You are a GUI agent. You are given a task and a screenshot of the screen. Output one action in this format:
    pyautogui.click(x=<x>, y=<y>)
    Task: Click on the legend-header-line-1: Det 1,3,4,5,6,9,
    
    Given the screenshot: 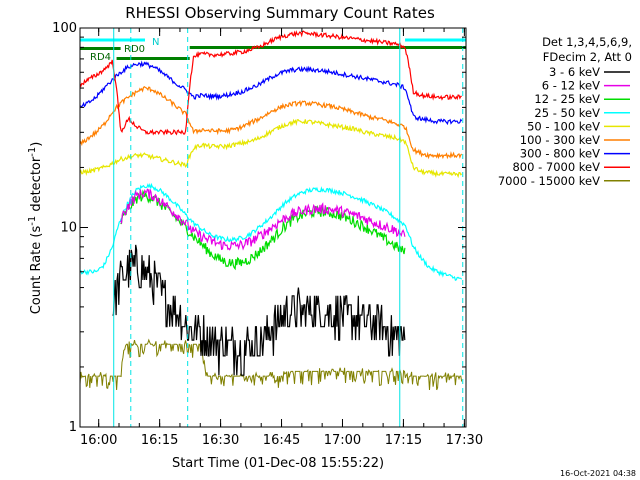 What is the action you would take?
    pyautogui.click(x=587, y=42)
    